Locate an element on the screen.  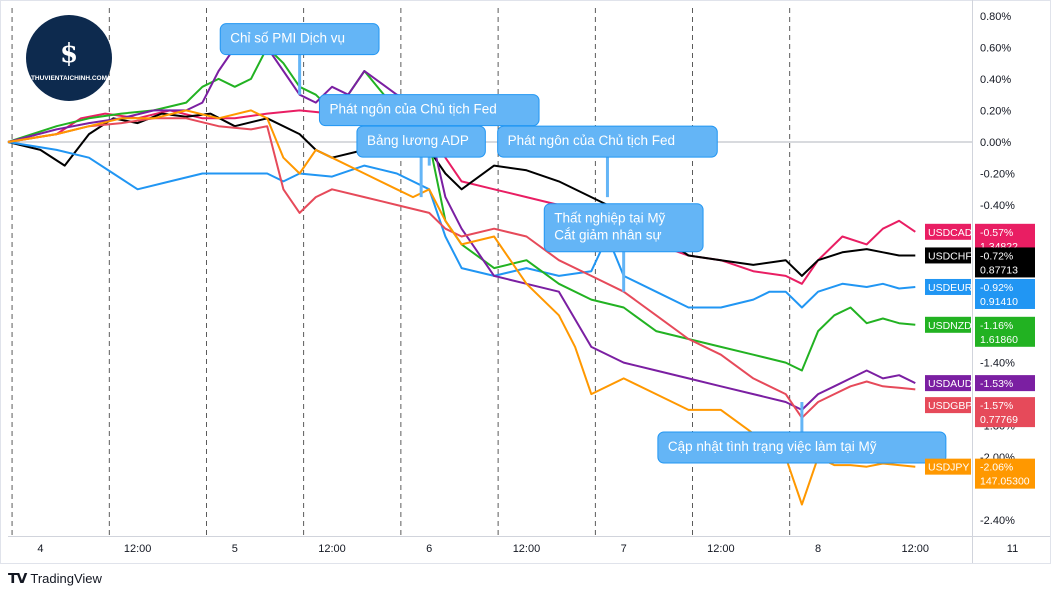
annotation-label: Thất nghiệp tại Mỹ is located at coordinates (609, 218).